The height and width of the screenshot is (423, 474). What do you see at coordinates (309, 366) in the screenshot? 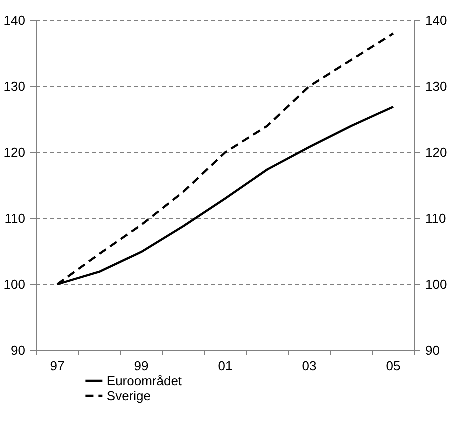
I see `x-tick-label: 03` at bounding box center [309, 366].